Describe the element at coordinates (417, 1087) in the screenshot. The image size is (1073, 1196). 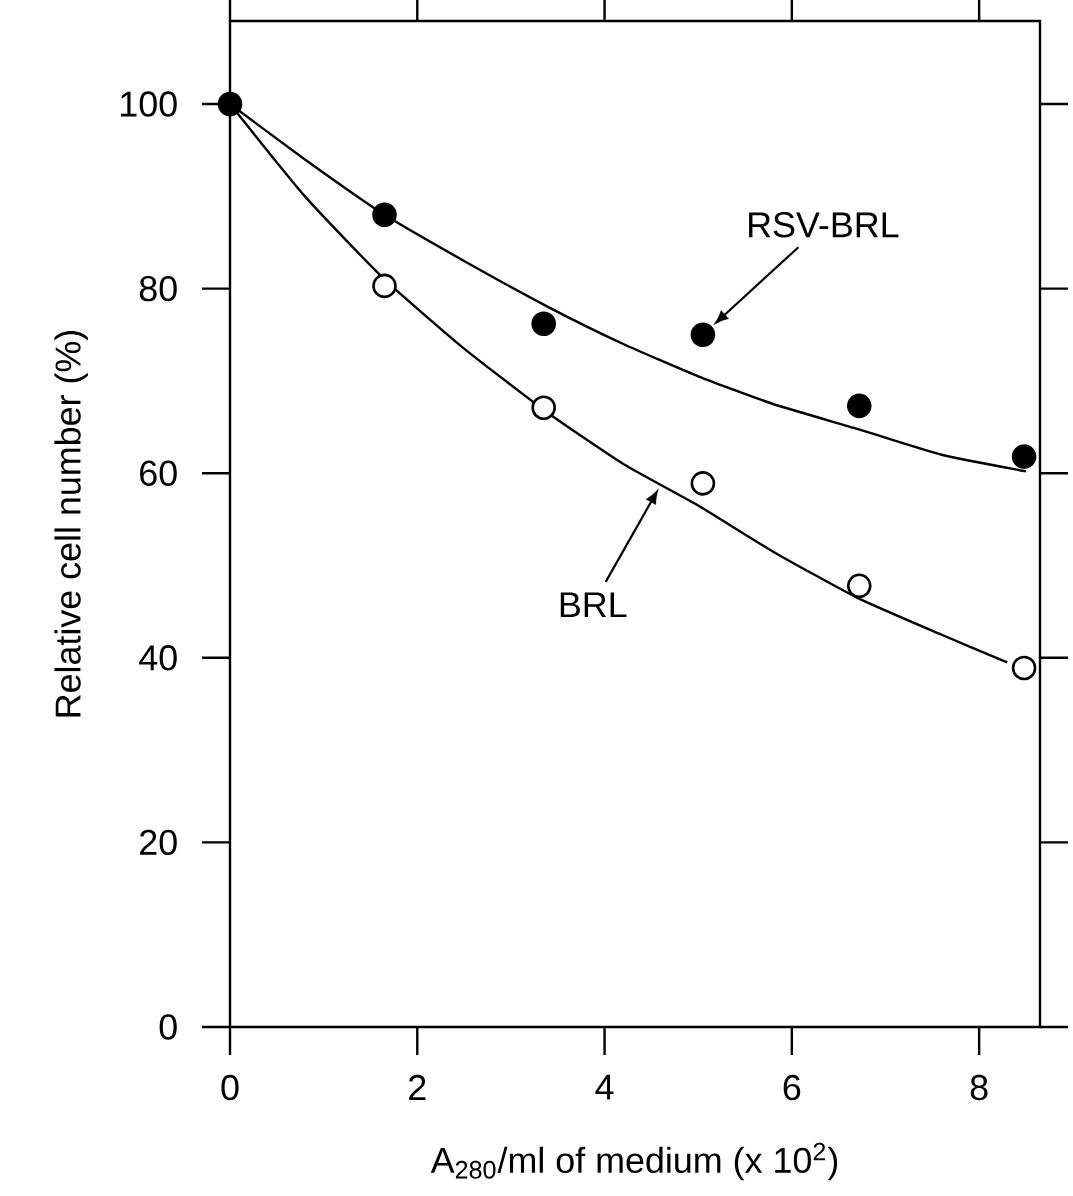
I see `x-tick-label: 2` at that location.